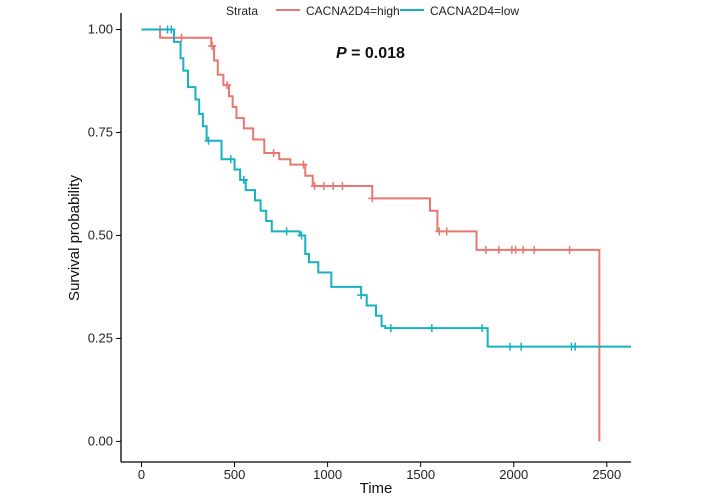 Image resolution: width=706 pixels, height=497 pixels. I want to click on x-tick-label: 2000, so click(513, 474).